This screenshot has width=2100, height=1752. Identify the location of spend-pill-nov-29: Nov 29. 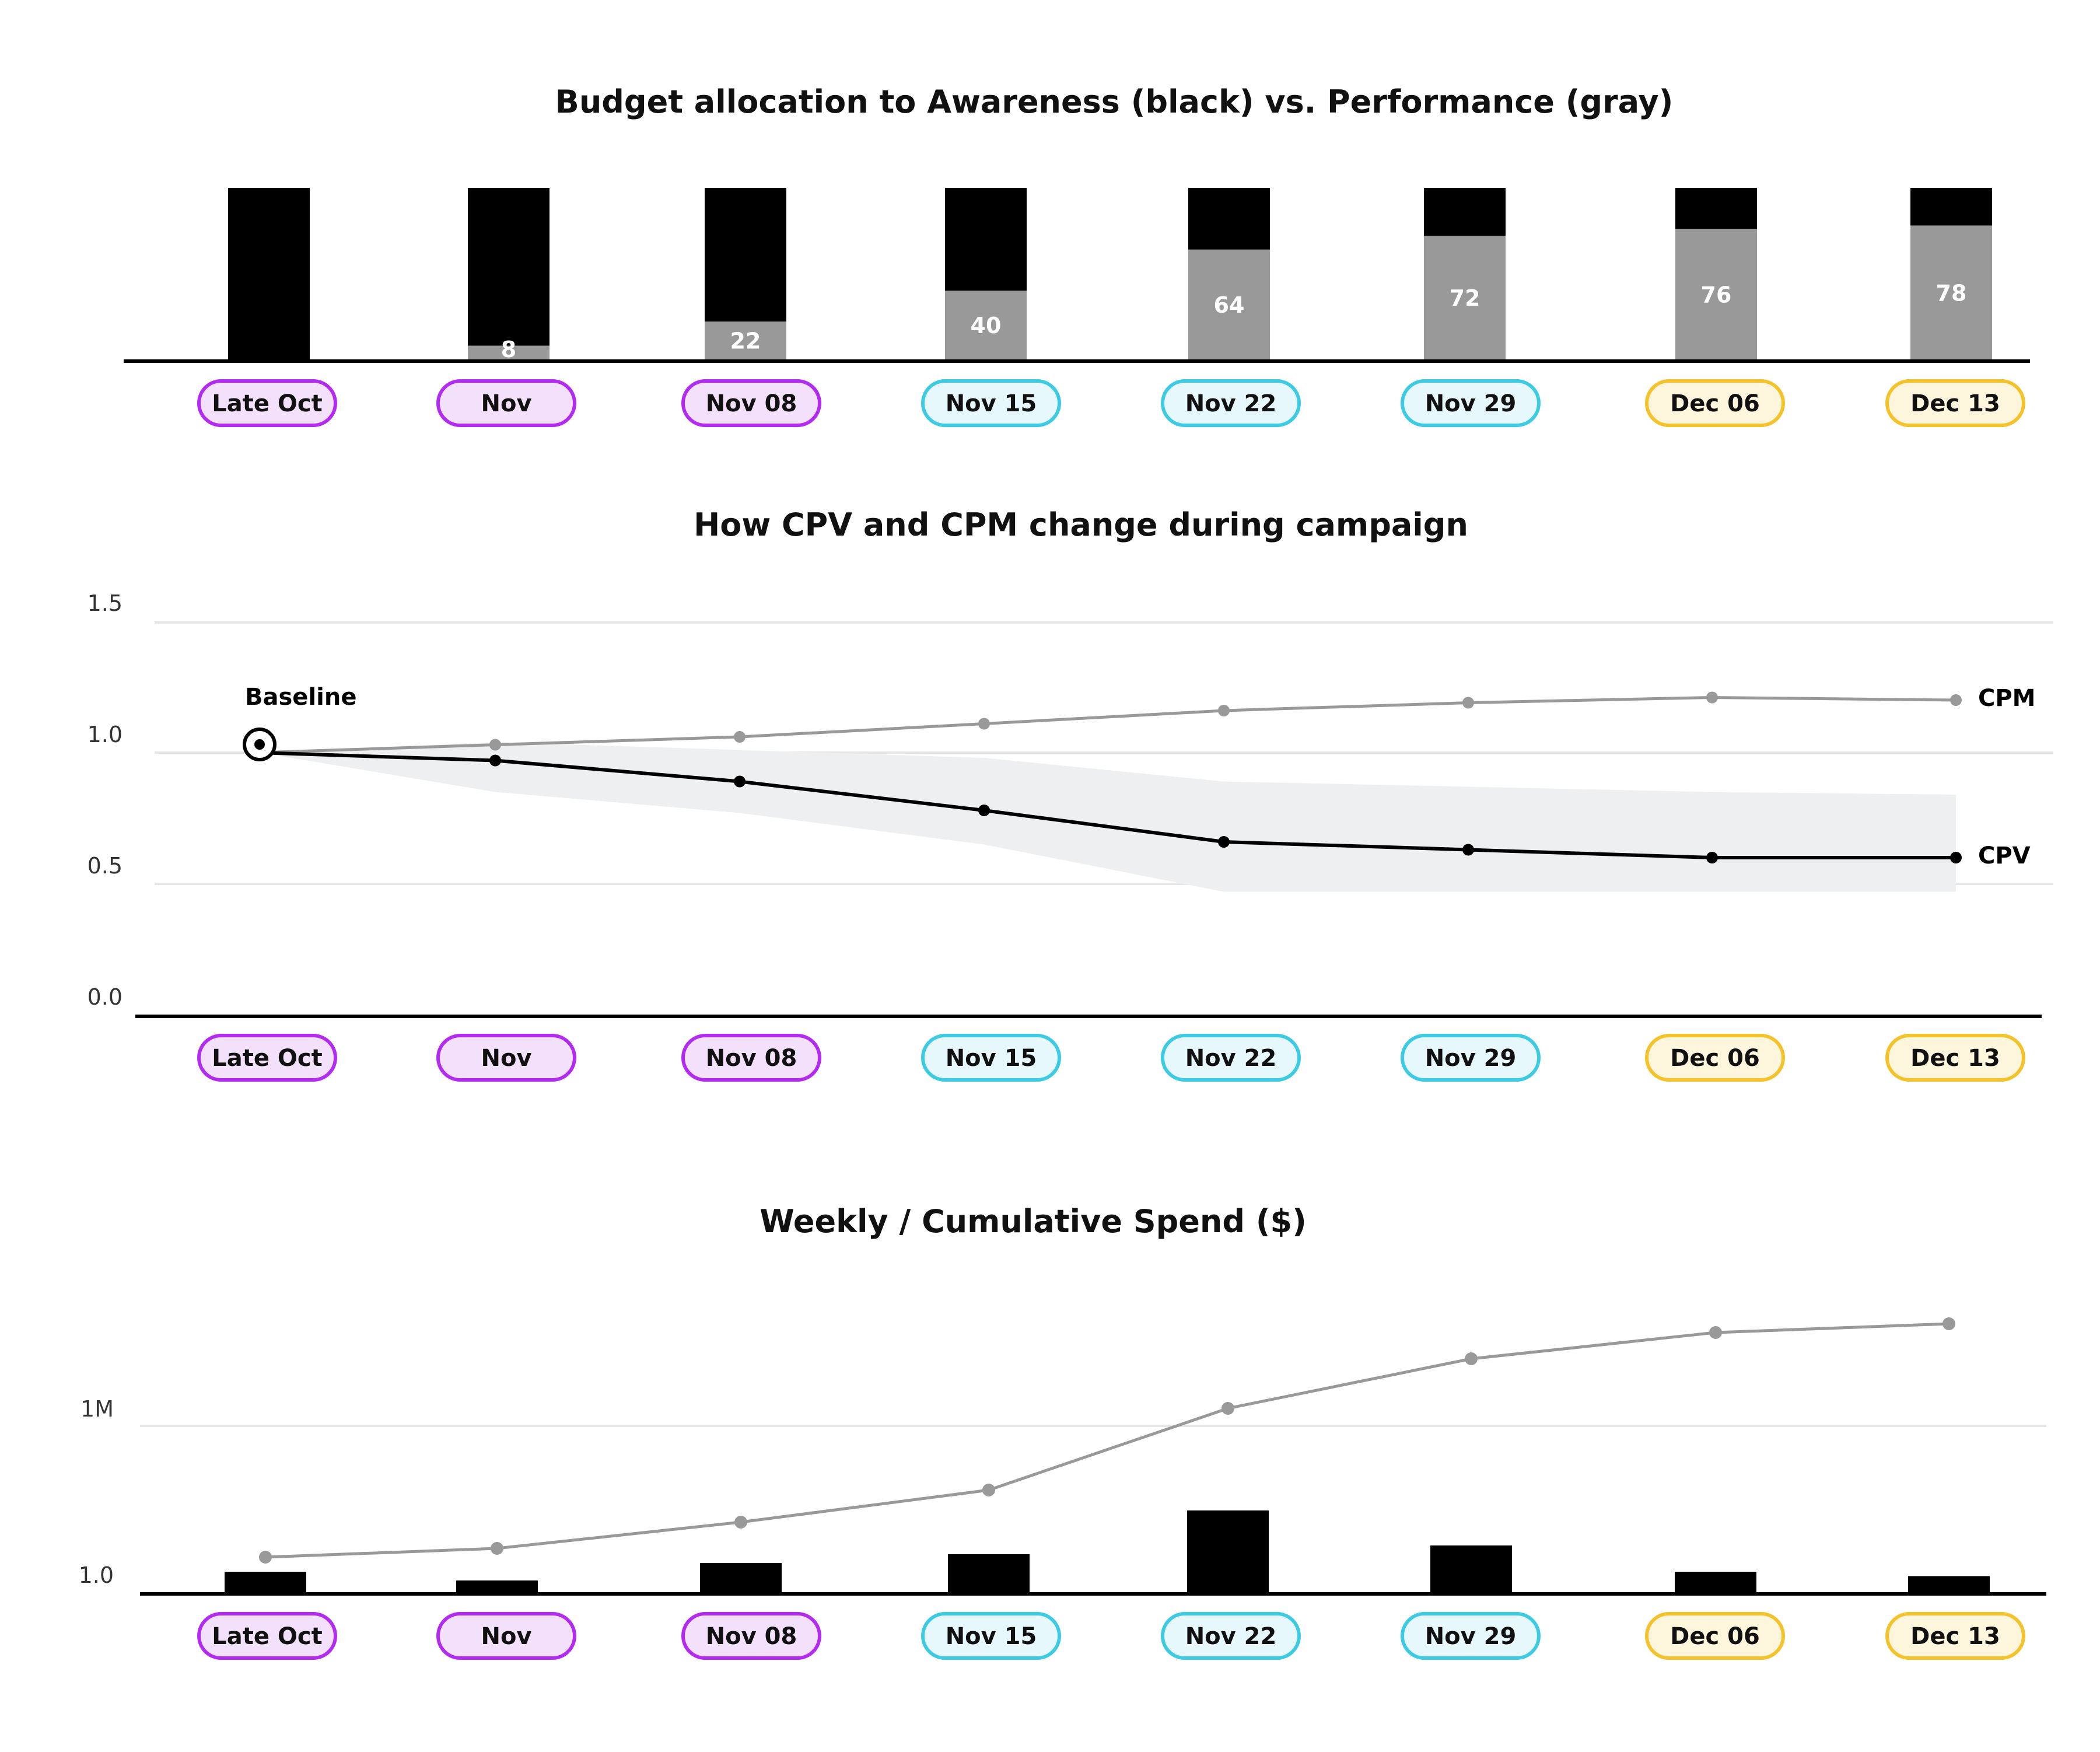
(1471, 1636).